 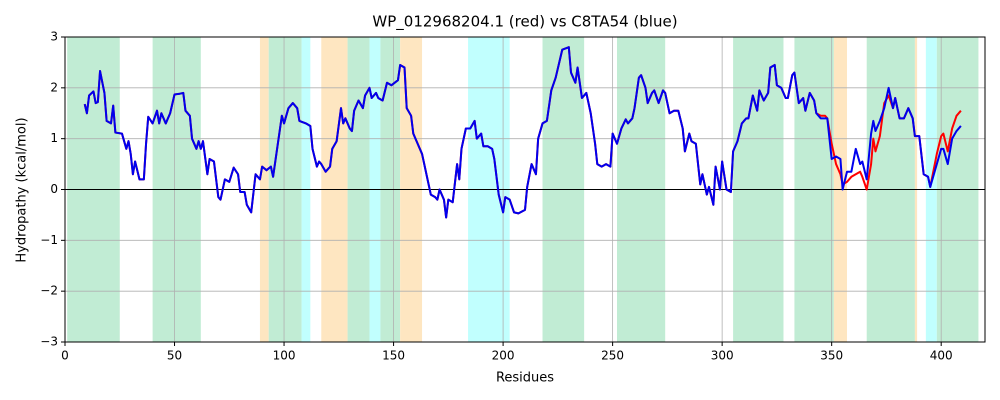 What do you see at coordinates (49, 342) in the screenshot?
I see `y-tick-label: −3` at bounding box center [49, 342].